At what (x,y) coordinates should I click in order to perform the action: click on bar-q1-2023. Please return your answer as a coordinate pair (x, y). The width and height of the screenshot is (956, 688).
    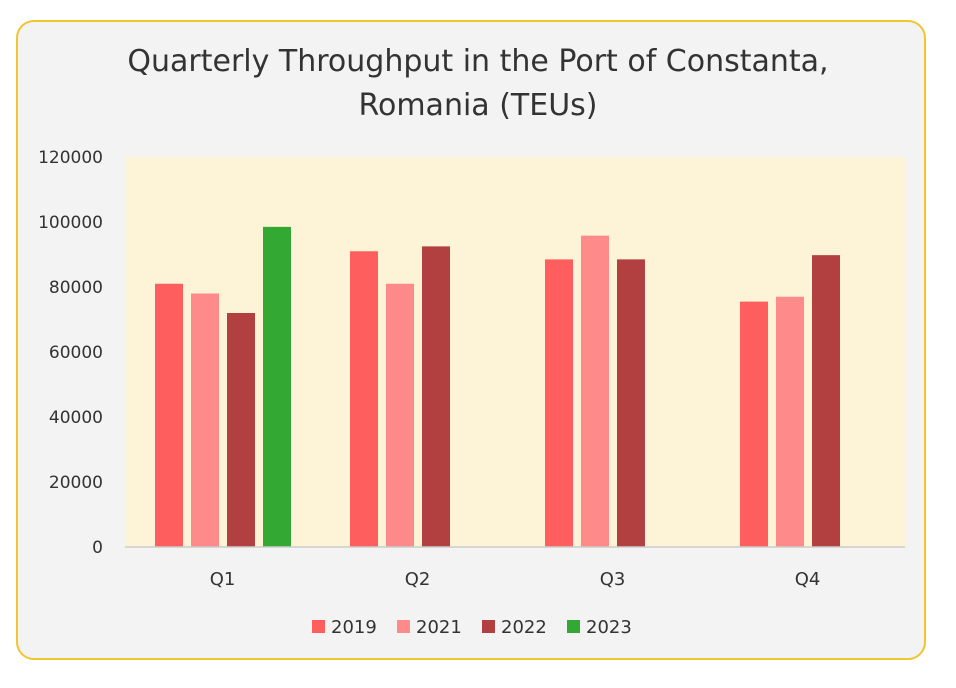
    Looking at the image, I should click on (277, 386).